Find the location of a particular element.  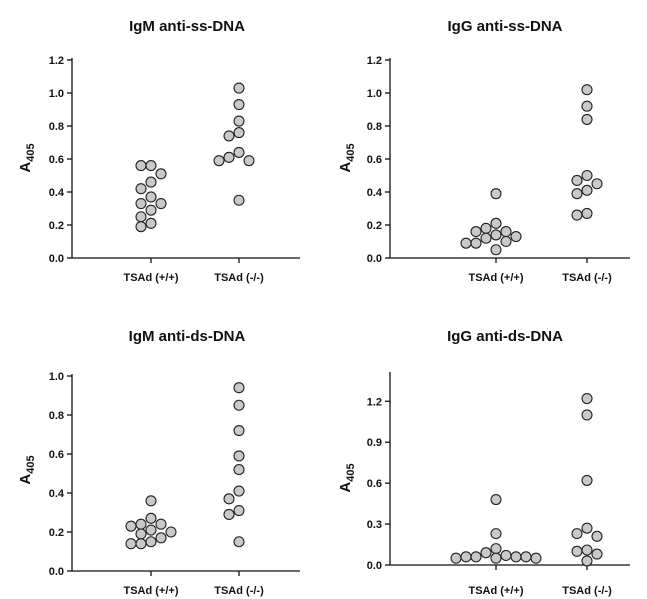

panel-title: IgM anti-ds-DNA is located at coordinates (187, 336).